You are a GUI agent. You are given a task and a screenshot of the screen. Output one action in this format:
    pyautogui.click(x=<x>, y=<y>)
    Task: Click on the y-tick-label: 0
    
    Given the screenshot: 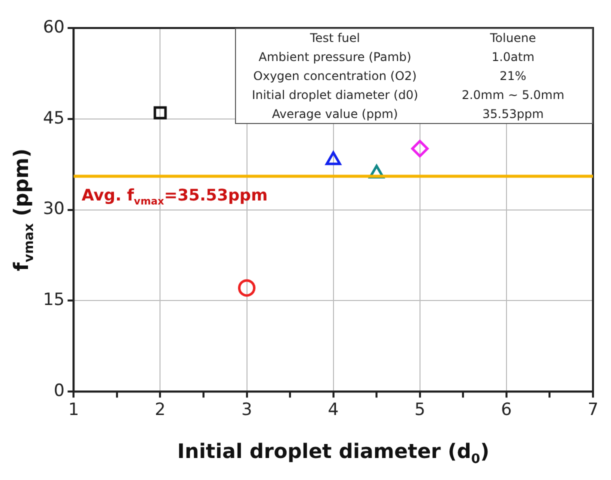 What is the action you would take?
    pyautogui.click(x=59, y=391)
    